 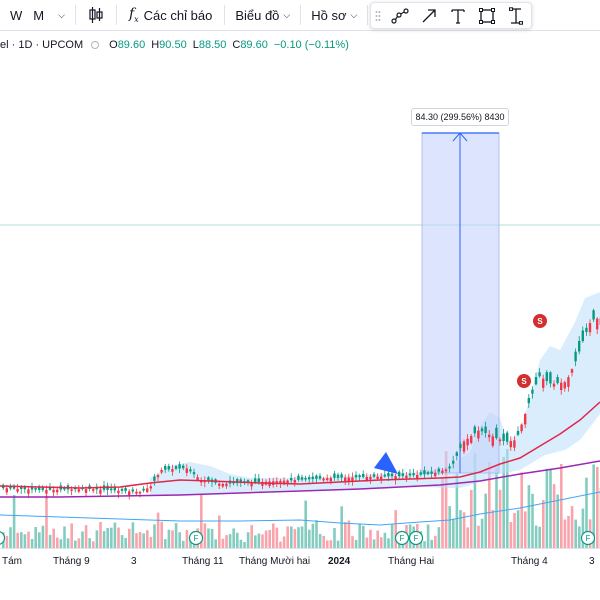 I want to click on x-tick-label: Tháng Hai, so click(x=411, y=561).